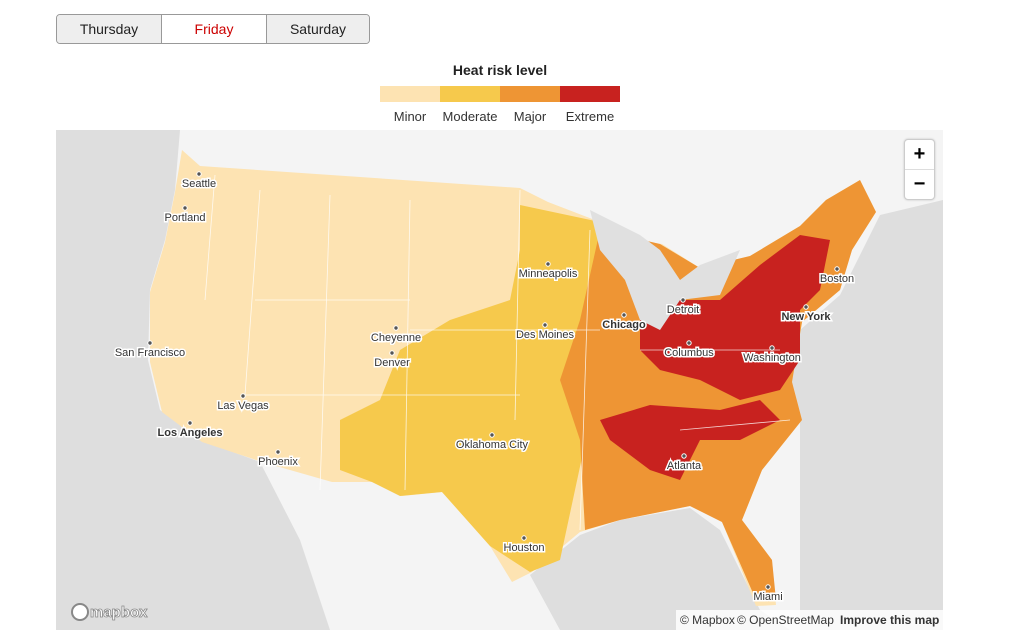 The height and width of the screenshot is (642, 1010). I want to click on zoom-control: + −, so click(919, 169).